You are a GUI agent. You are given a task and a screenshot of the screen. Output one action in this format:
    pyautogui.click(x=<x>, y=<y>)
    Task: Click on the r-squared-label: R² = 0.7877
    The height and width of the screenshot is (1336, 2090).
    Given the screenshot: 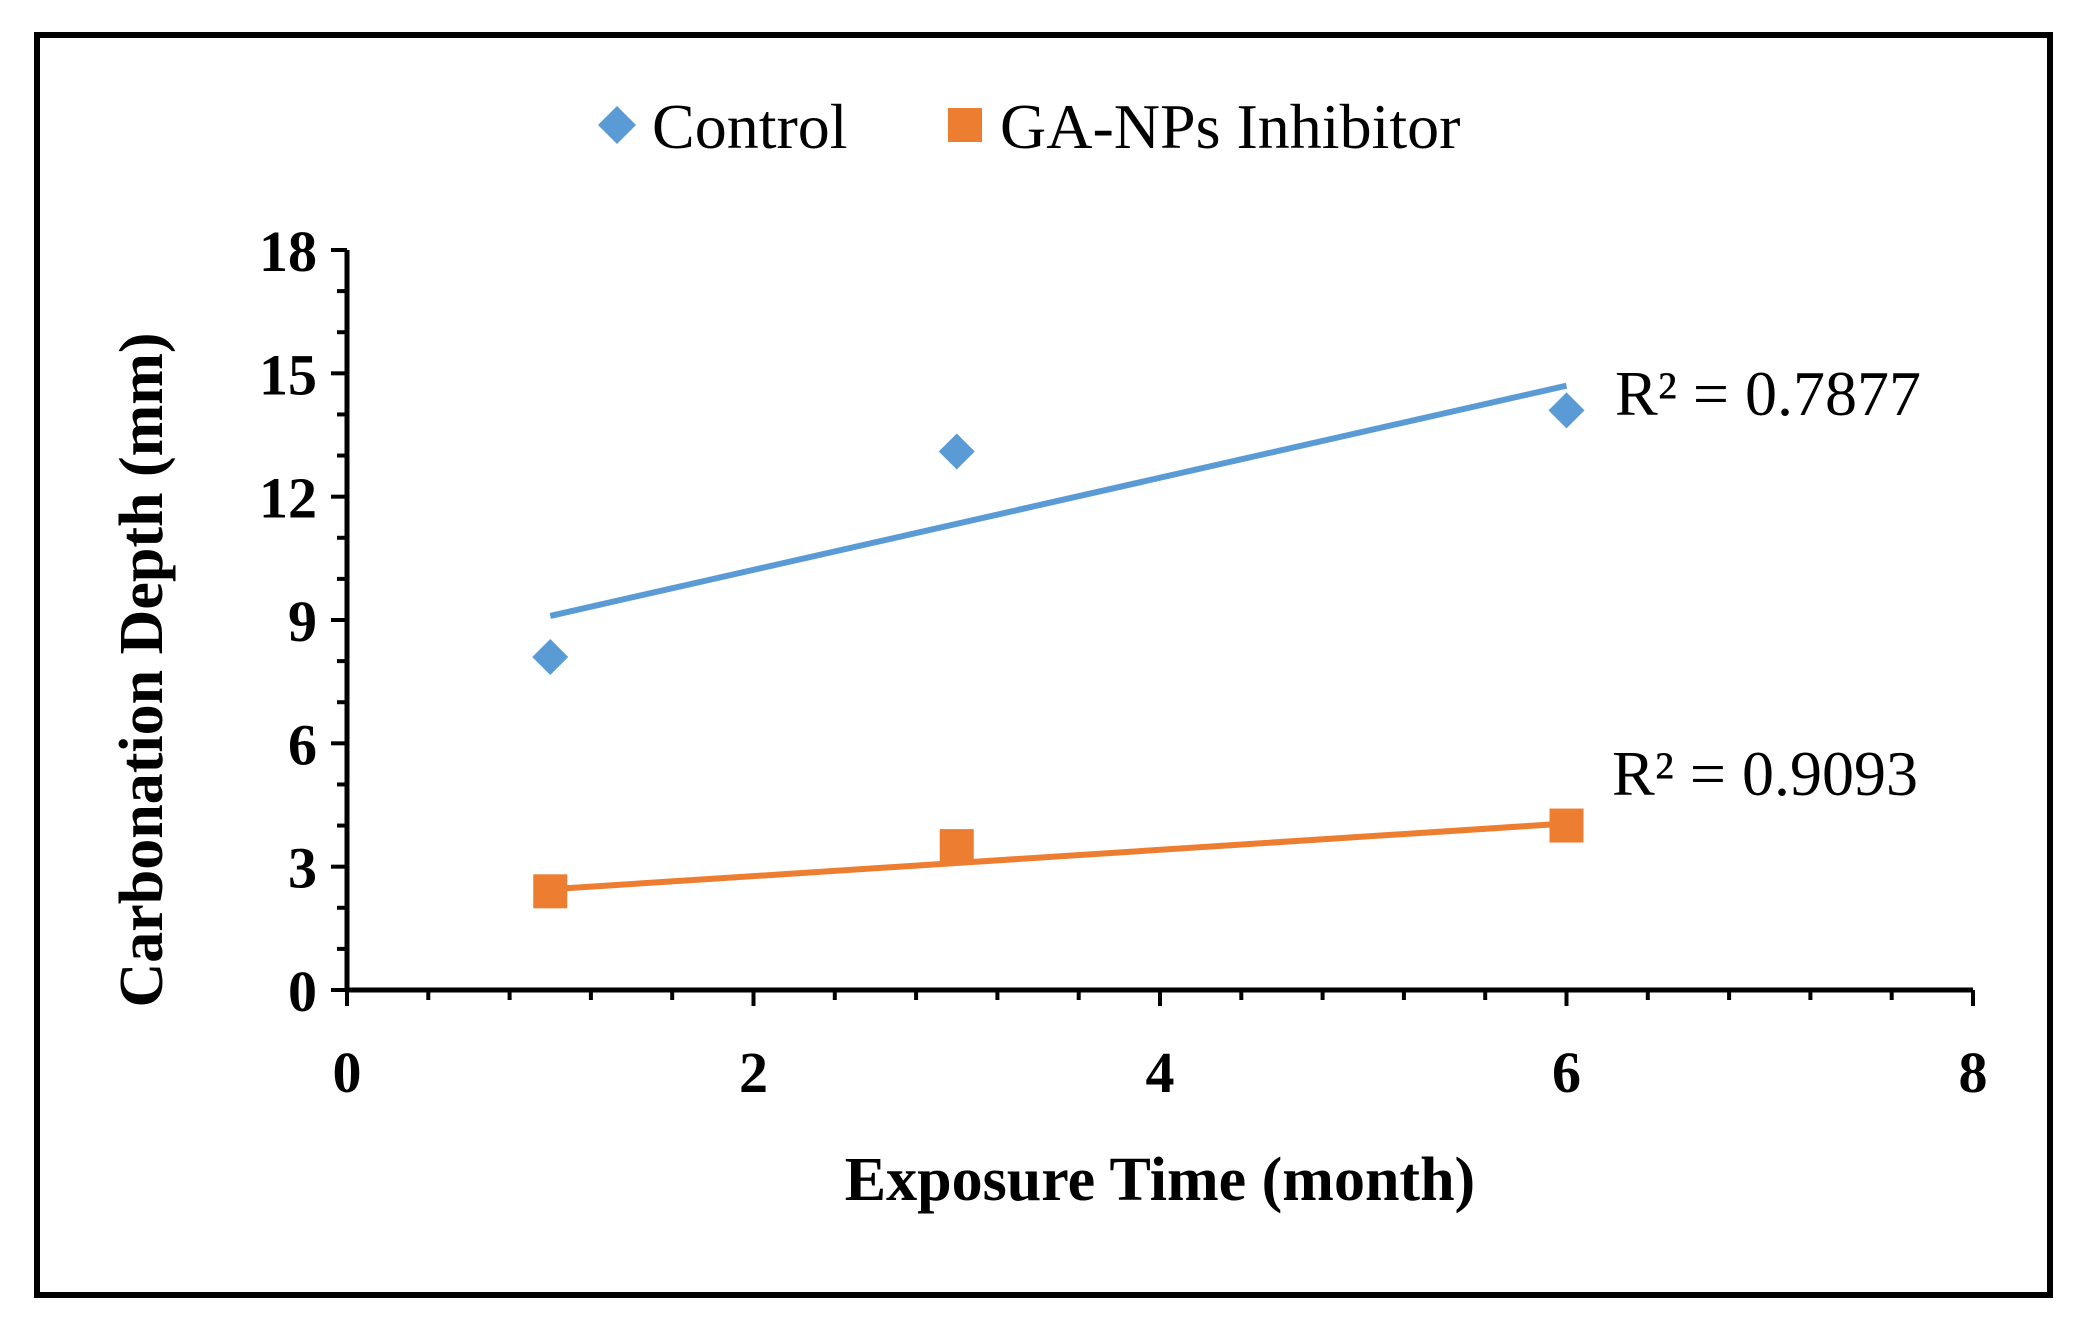 What is the action you would take?
    pyautogui.click(x=1768, y=393)
    